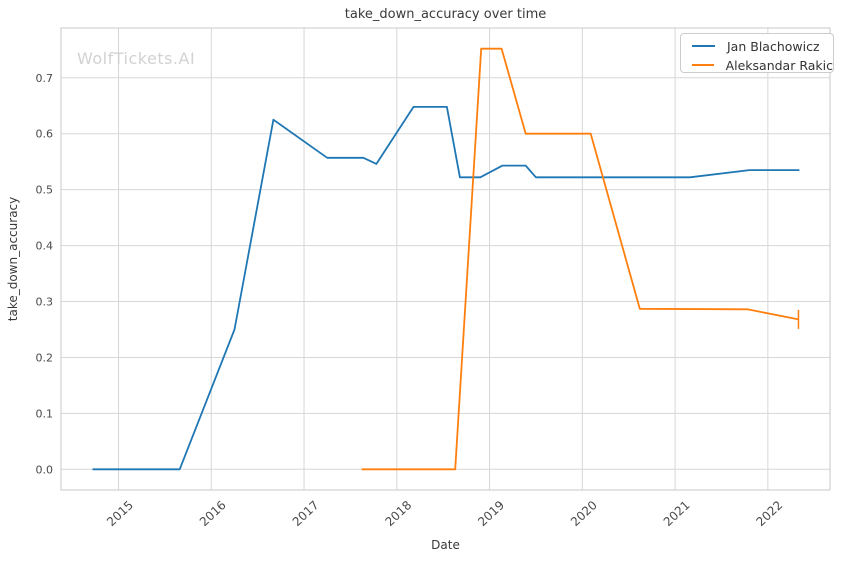 The image size is (844, 561). I want to click on x-tick-label: 2020, so click(584, 513).